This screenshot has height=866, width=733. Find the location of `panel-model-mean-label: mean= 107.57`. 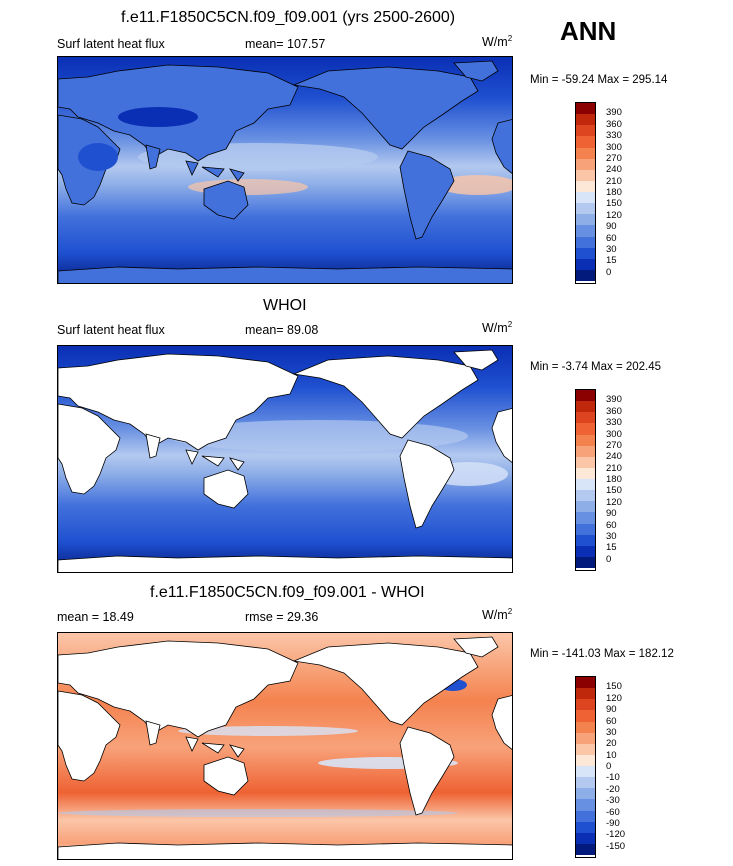

panel-model-mean-label: mean= 107.57 is located at coordinates (285, 44).